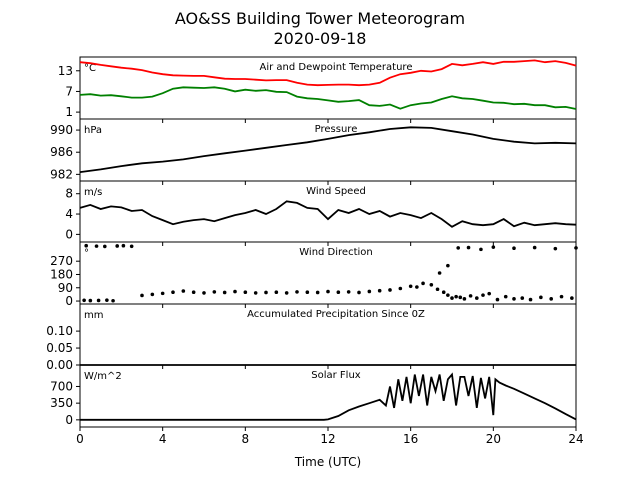  What do you see at coordinates (69, 112) in the screenshot?
I see `y-tick-label: 1` at bounding box center [69, 112].